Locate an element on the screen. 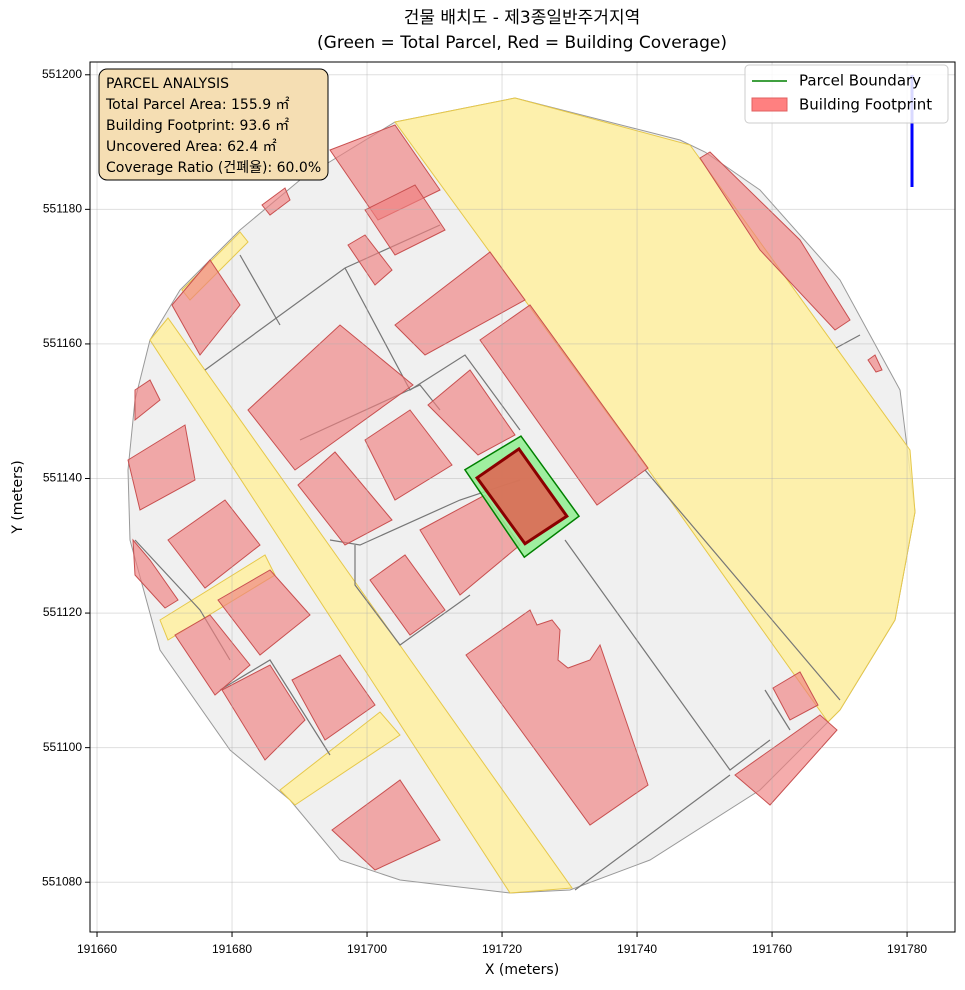 The height and width of the screenshot is (990, 965). x-tick-label: 191700 is located at coordinates (367, 949).